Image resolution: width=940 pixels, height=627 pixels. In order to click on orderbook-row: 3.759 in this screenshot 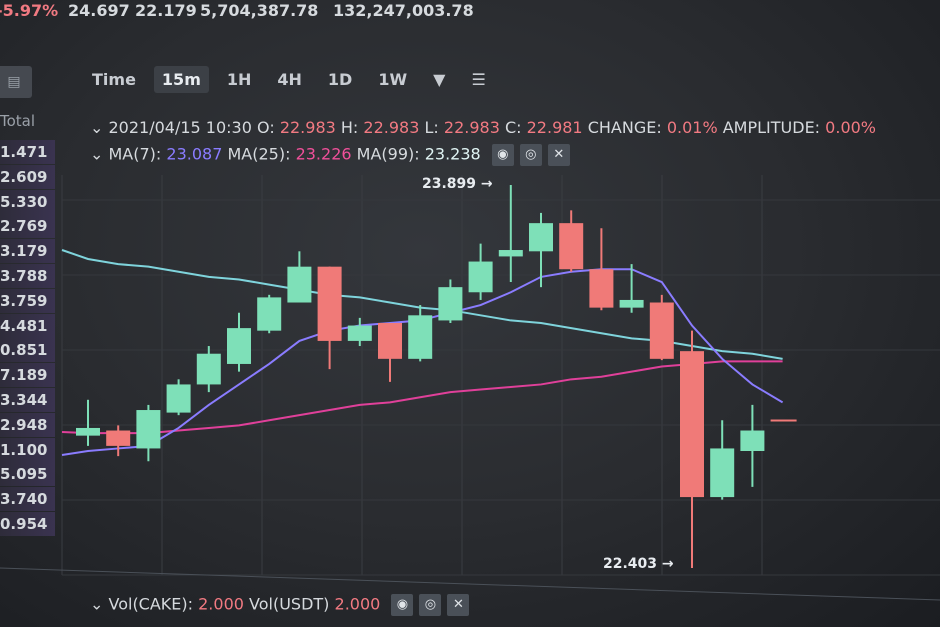, I will do `click(27, 300)`.